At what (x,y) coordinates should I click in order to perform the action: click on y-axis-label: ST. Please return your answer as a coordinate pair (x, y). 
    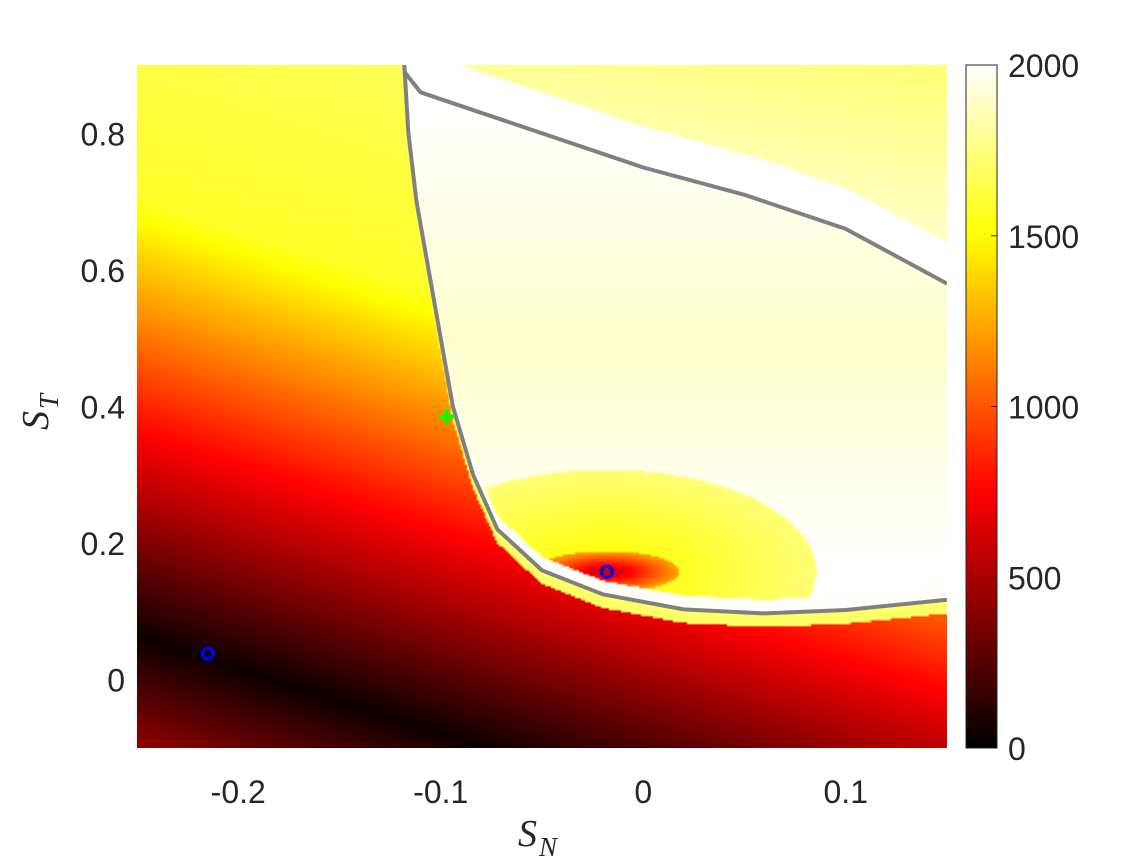
    Looking at the image, I should click on (39, 411).